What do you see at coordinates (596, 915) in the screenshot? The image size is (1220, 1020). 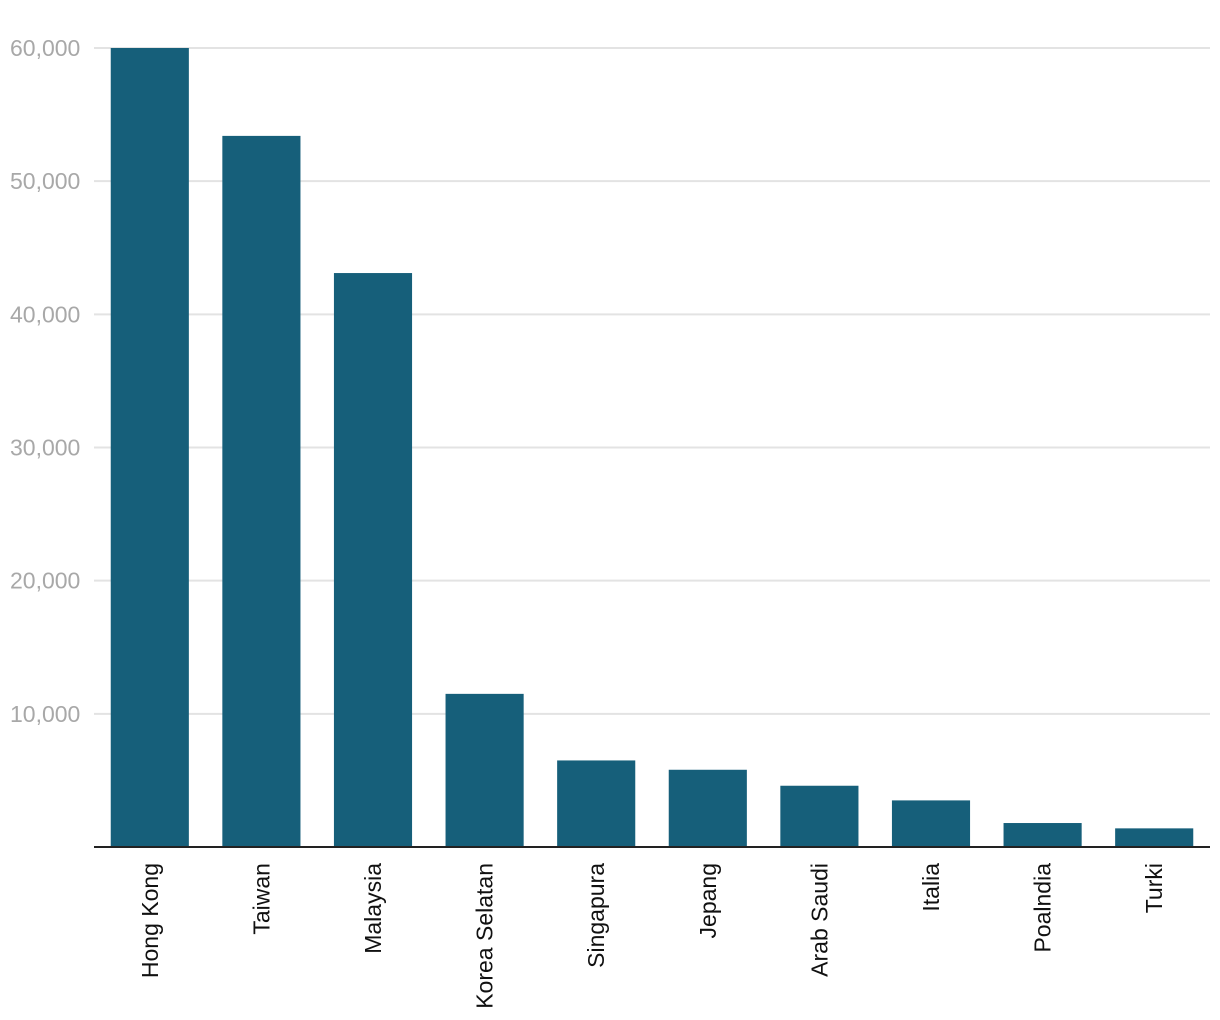 I see `x-tick-label: Singapura` at bounding box center [596, 915].